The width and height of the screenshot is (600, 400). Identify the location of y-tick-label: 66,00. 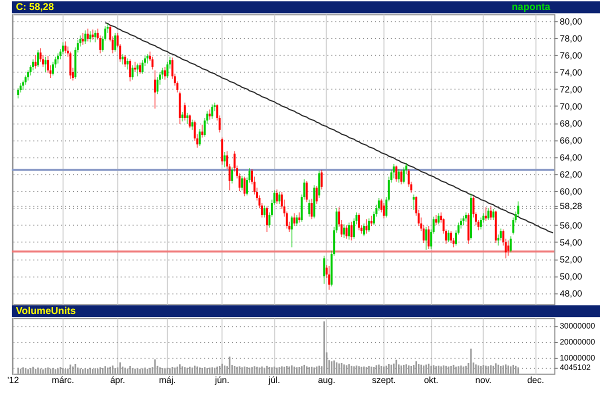
(571, 141).